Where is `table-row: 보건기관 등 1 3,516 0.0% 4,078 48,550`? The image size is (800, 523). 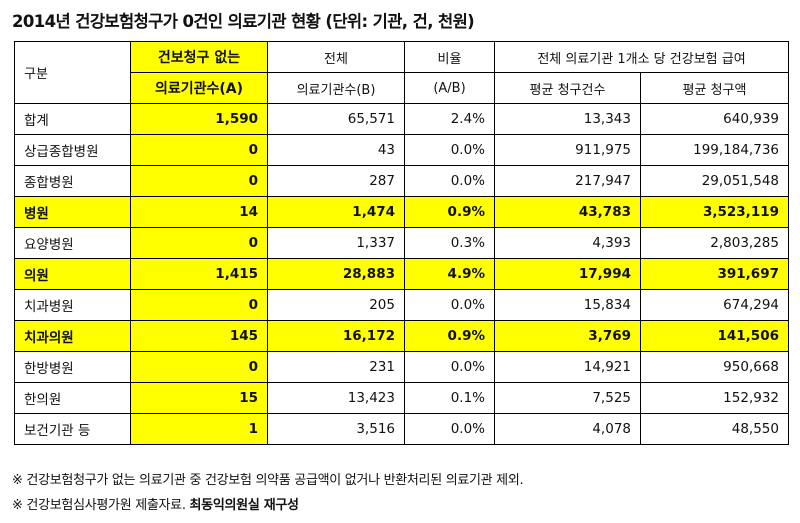 table-row: 보건기관 등 1 3,516 0.0% 4,078 48,550 is located at coordinates (401, 429).